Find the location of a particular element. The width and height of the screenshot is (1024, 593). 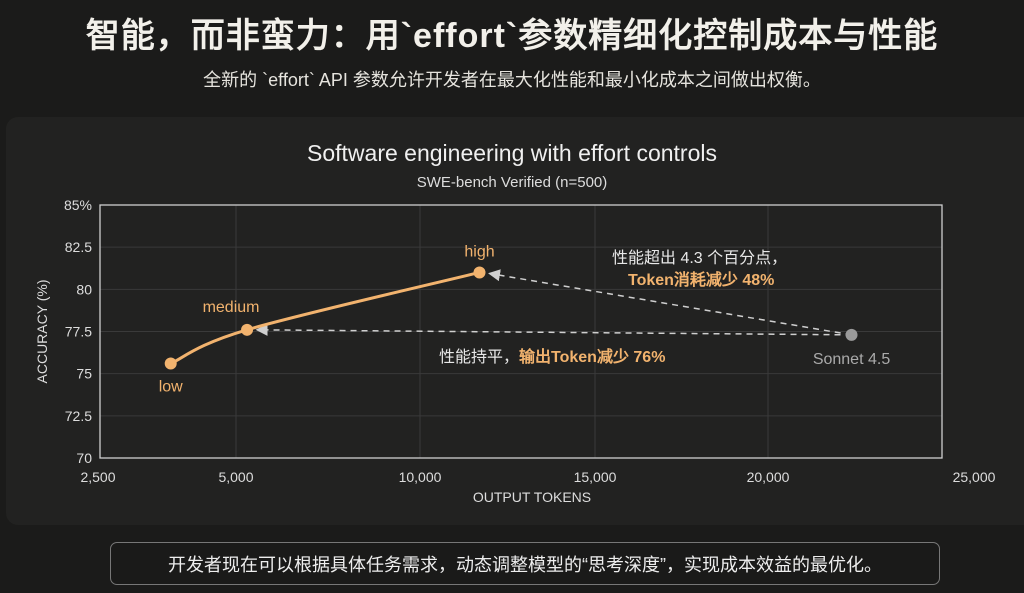

point-label-low: low is located at coordinates (171, 387).